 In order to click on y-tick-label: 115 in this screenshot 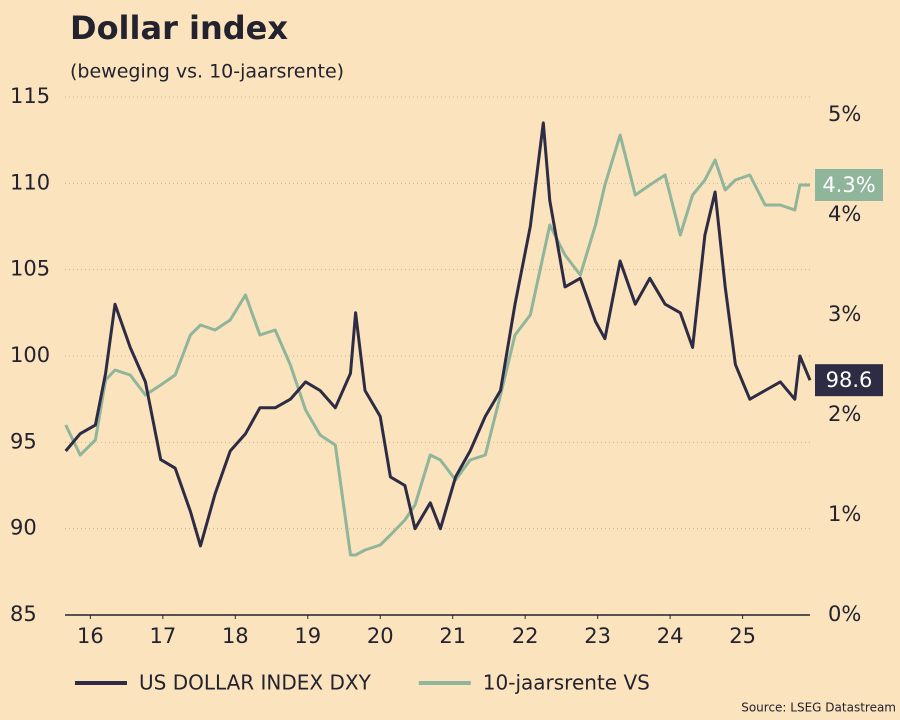, I will do `click(30, 96)`.